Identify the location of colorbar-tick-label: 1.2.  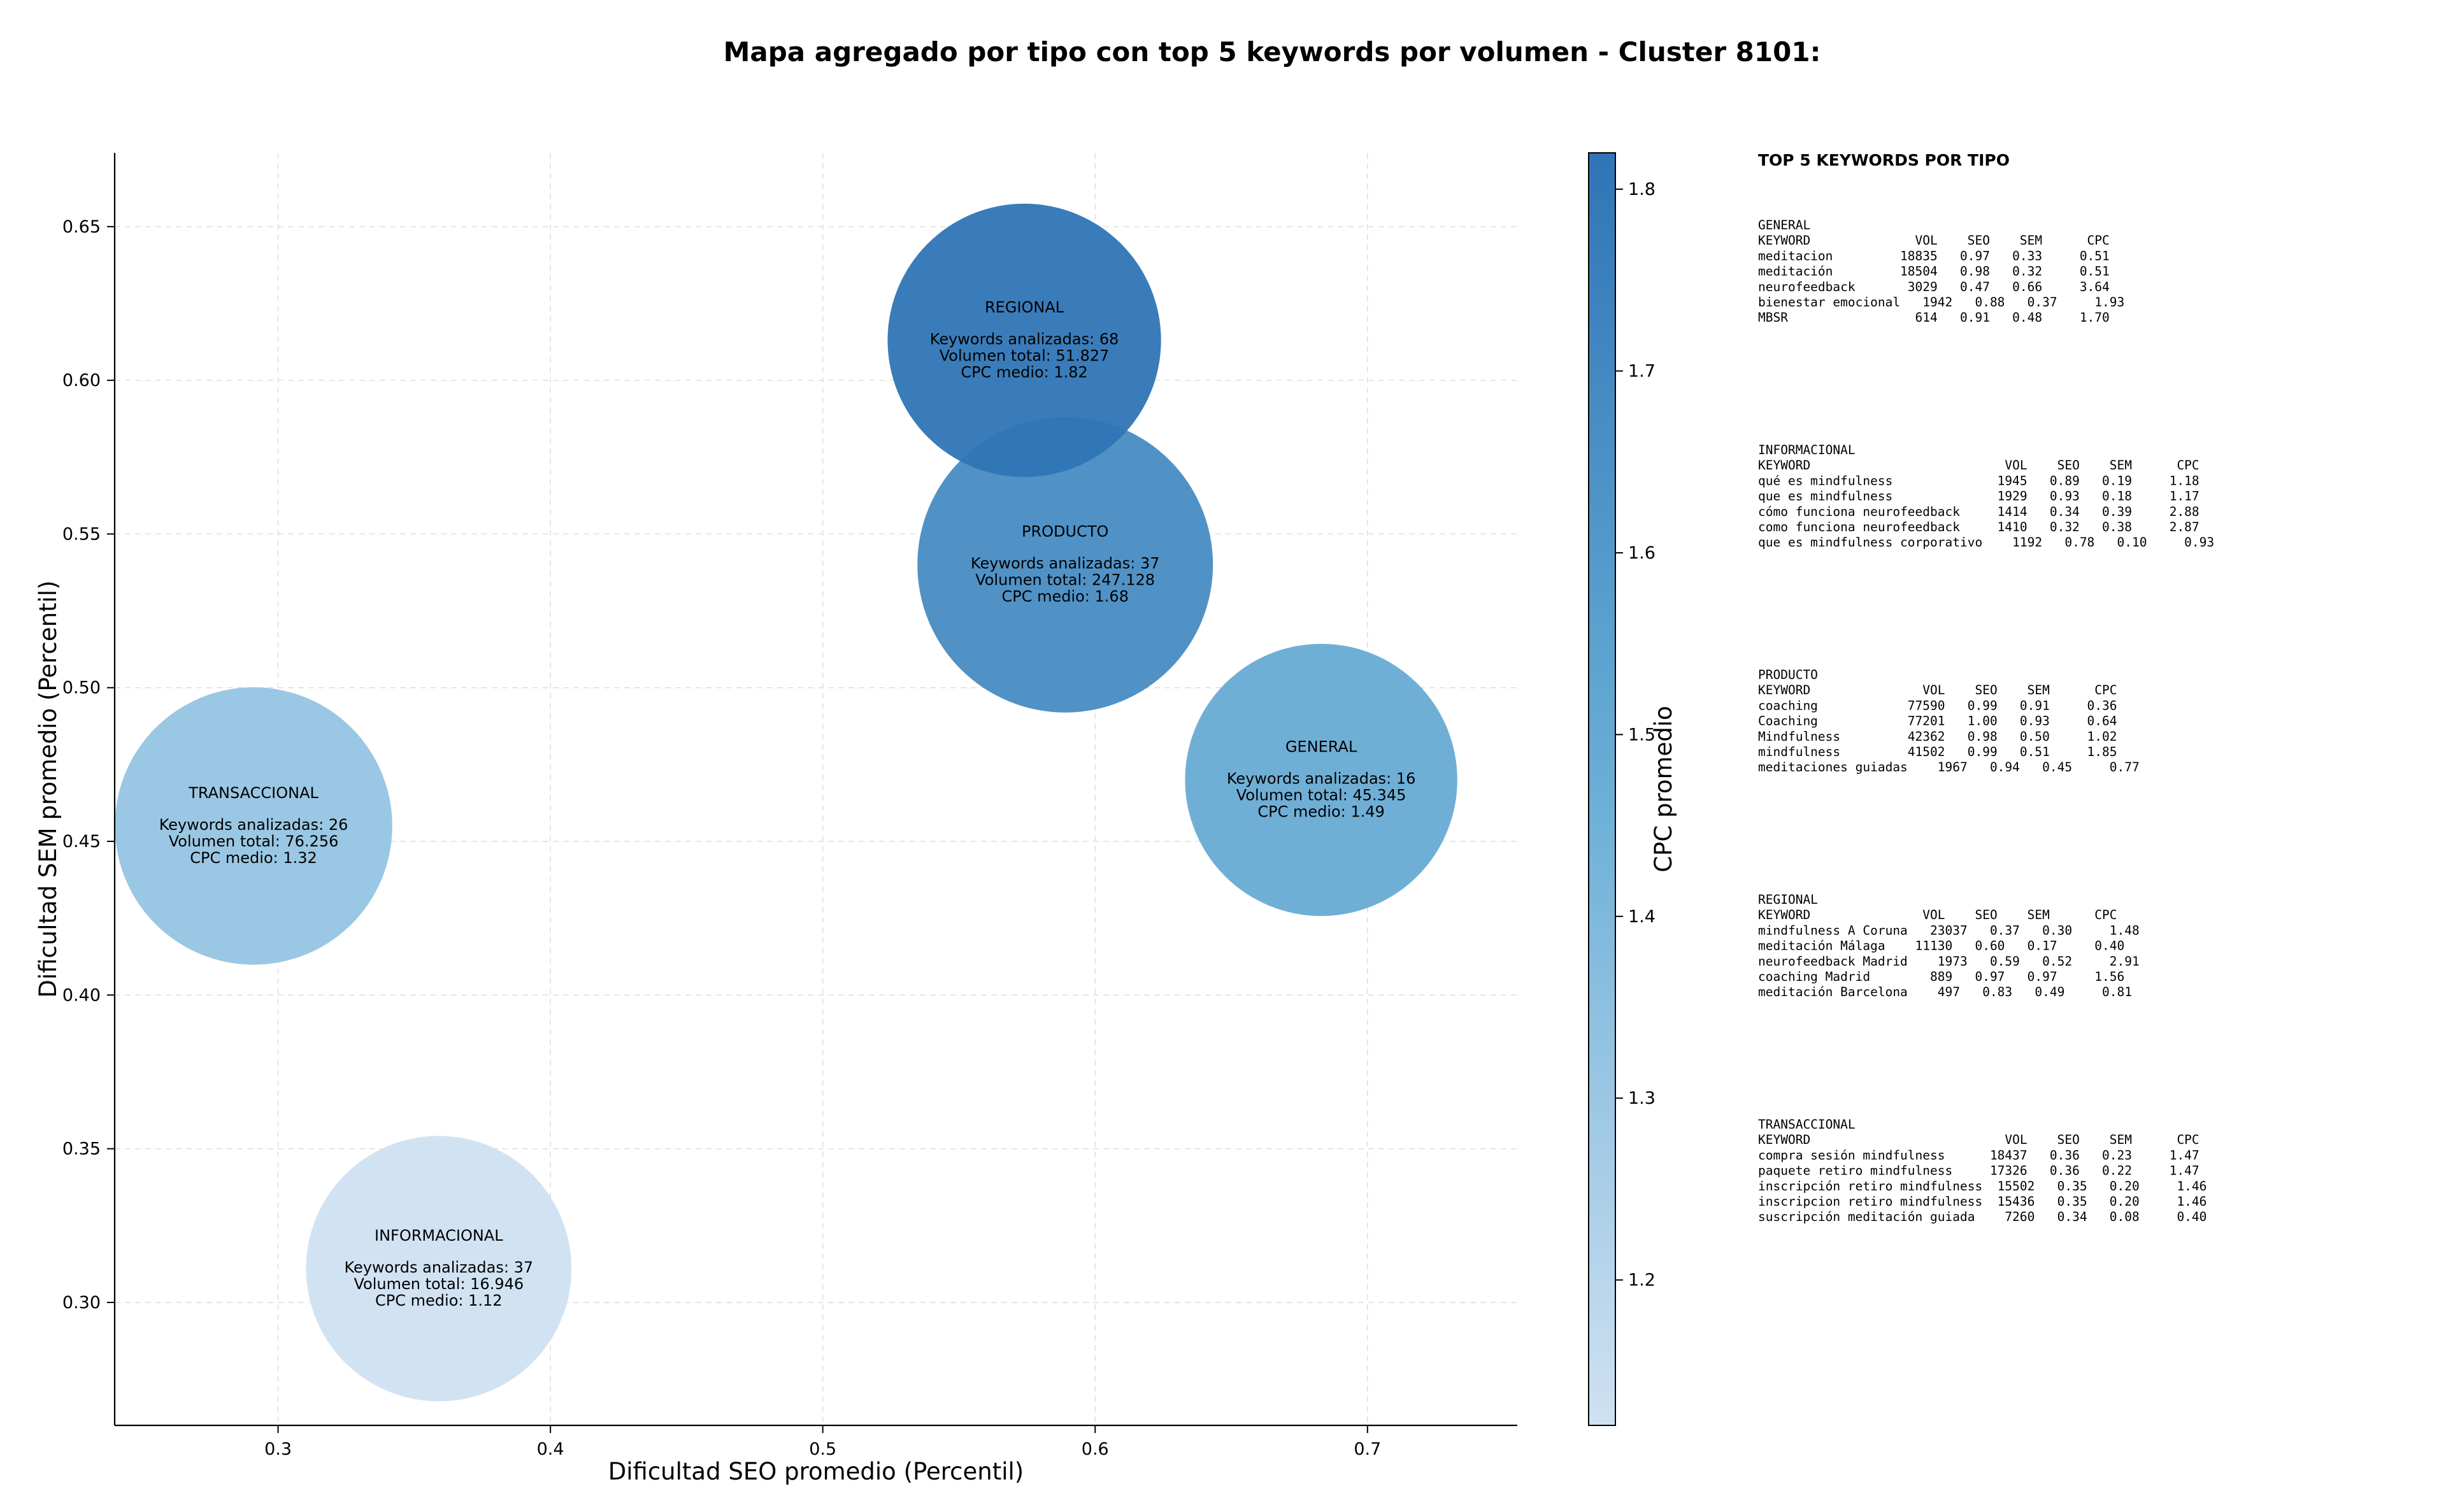
(1642, 1280).